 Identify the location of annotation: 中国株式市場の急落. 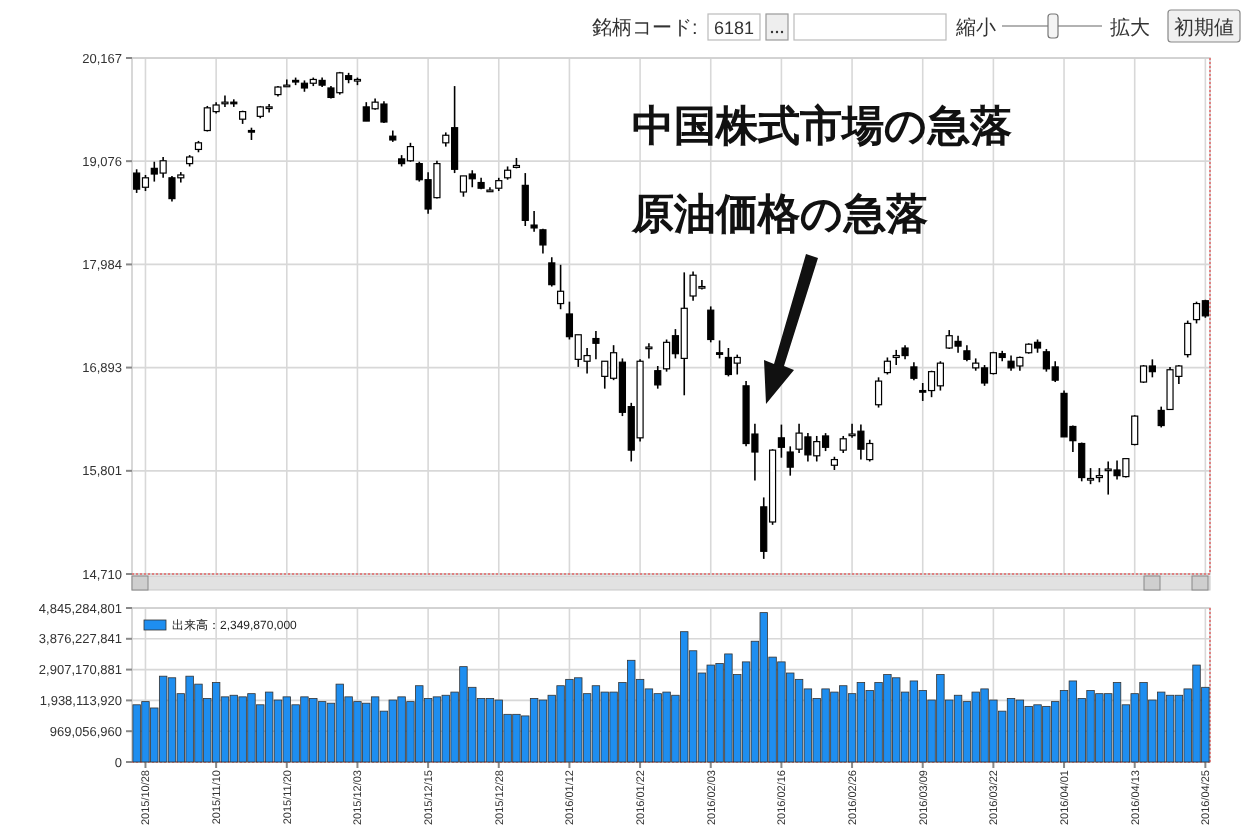
(822, 126).